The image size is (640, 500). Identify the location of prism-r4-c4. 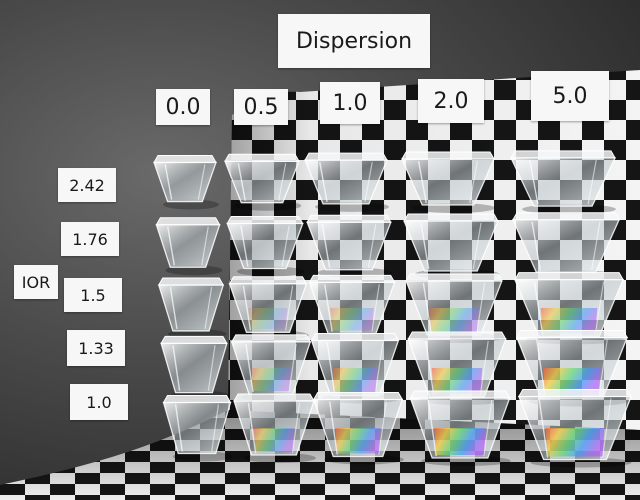
(575, 428).